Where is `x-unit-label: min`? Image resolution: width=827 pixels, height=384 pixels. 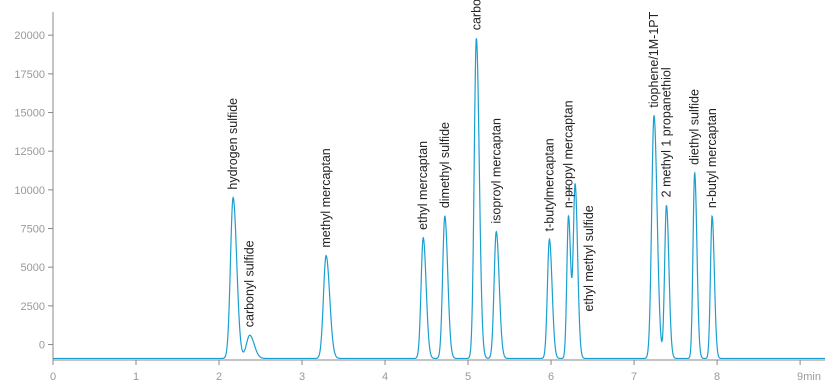 x-unit-label: min is located at coordinates (812, 377).